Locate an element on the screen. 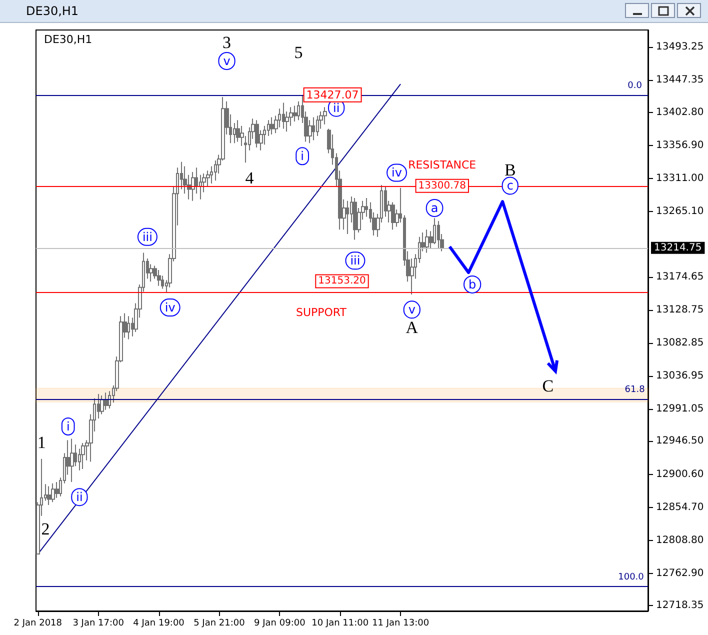 The width and height of the screenshot is (708, 635). y-tick-label: 12900.60 is located at coordinates (680, 474).